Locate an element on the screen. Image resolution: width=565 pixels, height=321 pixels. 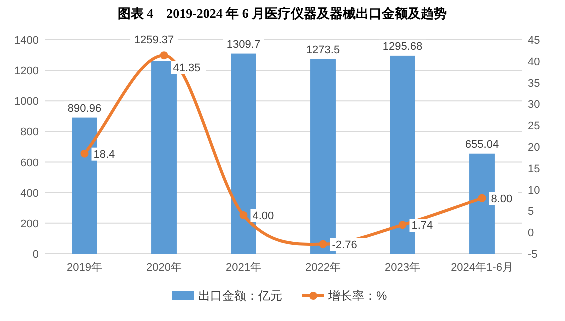
y2-tick-label: 20 is located at coordinates (534, 148).